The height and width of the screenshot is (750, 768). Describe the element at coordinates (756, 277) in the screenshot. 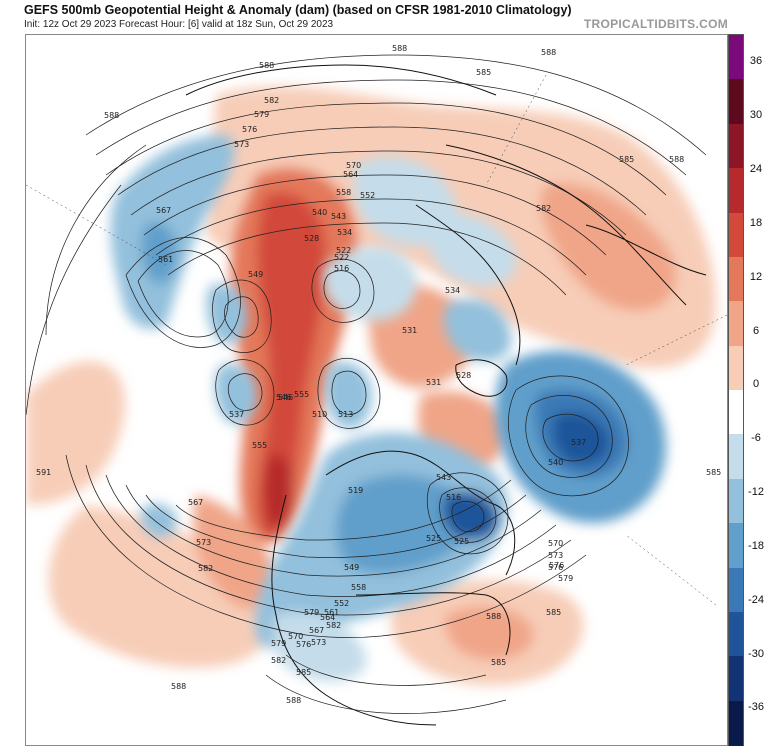

I see `colorbar-tick: 12` at that location.